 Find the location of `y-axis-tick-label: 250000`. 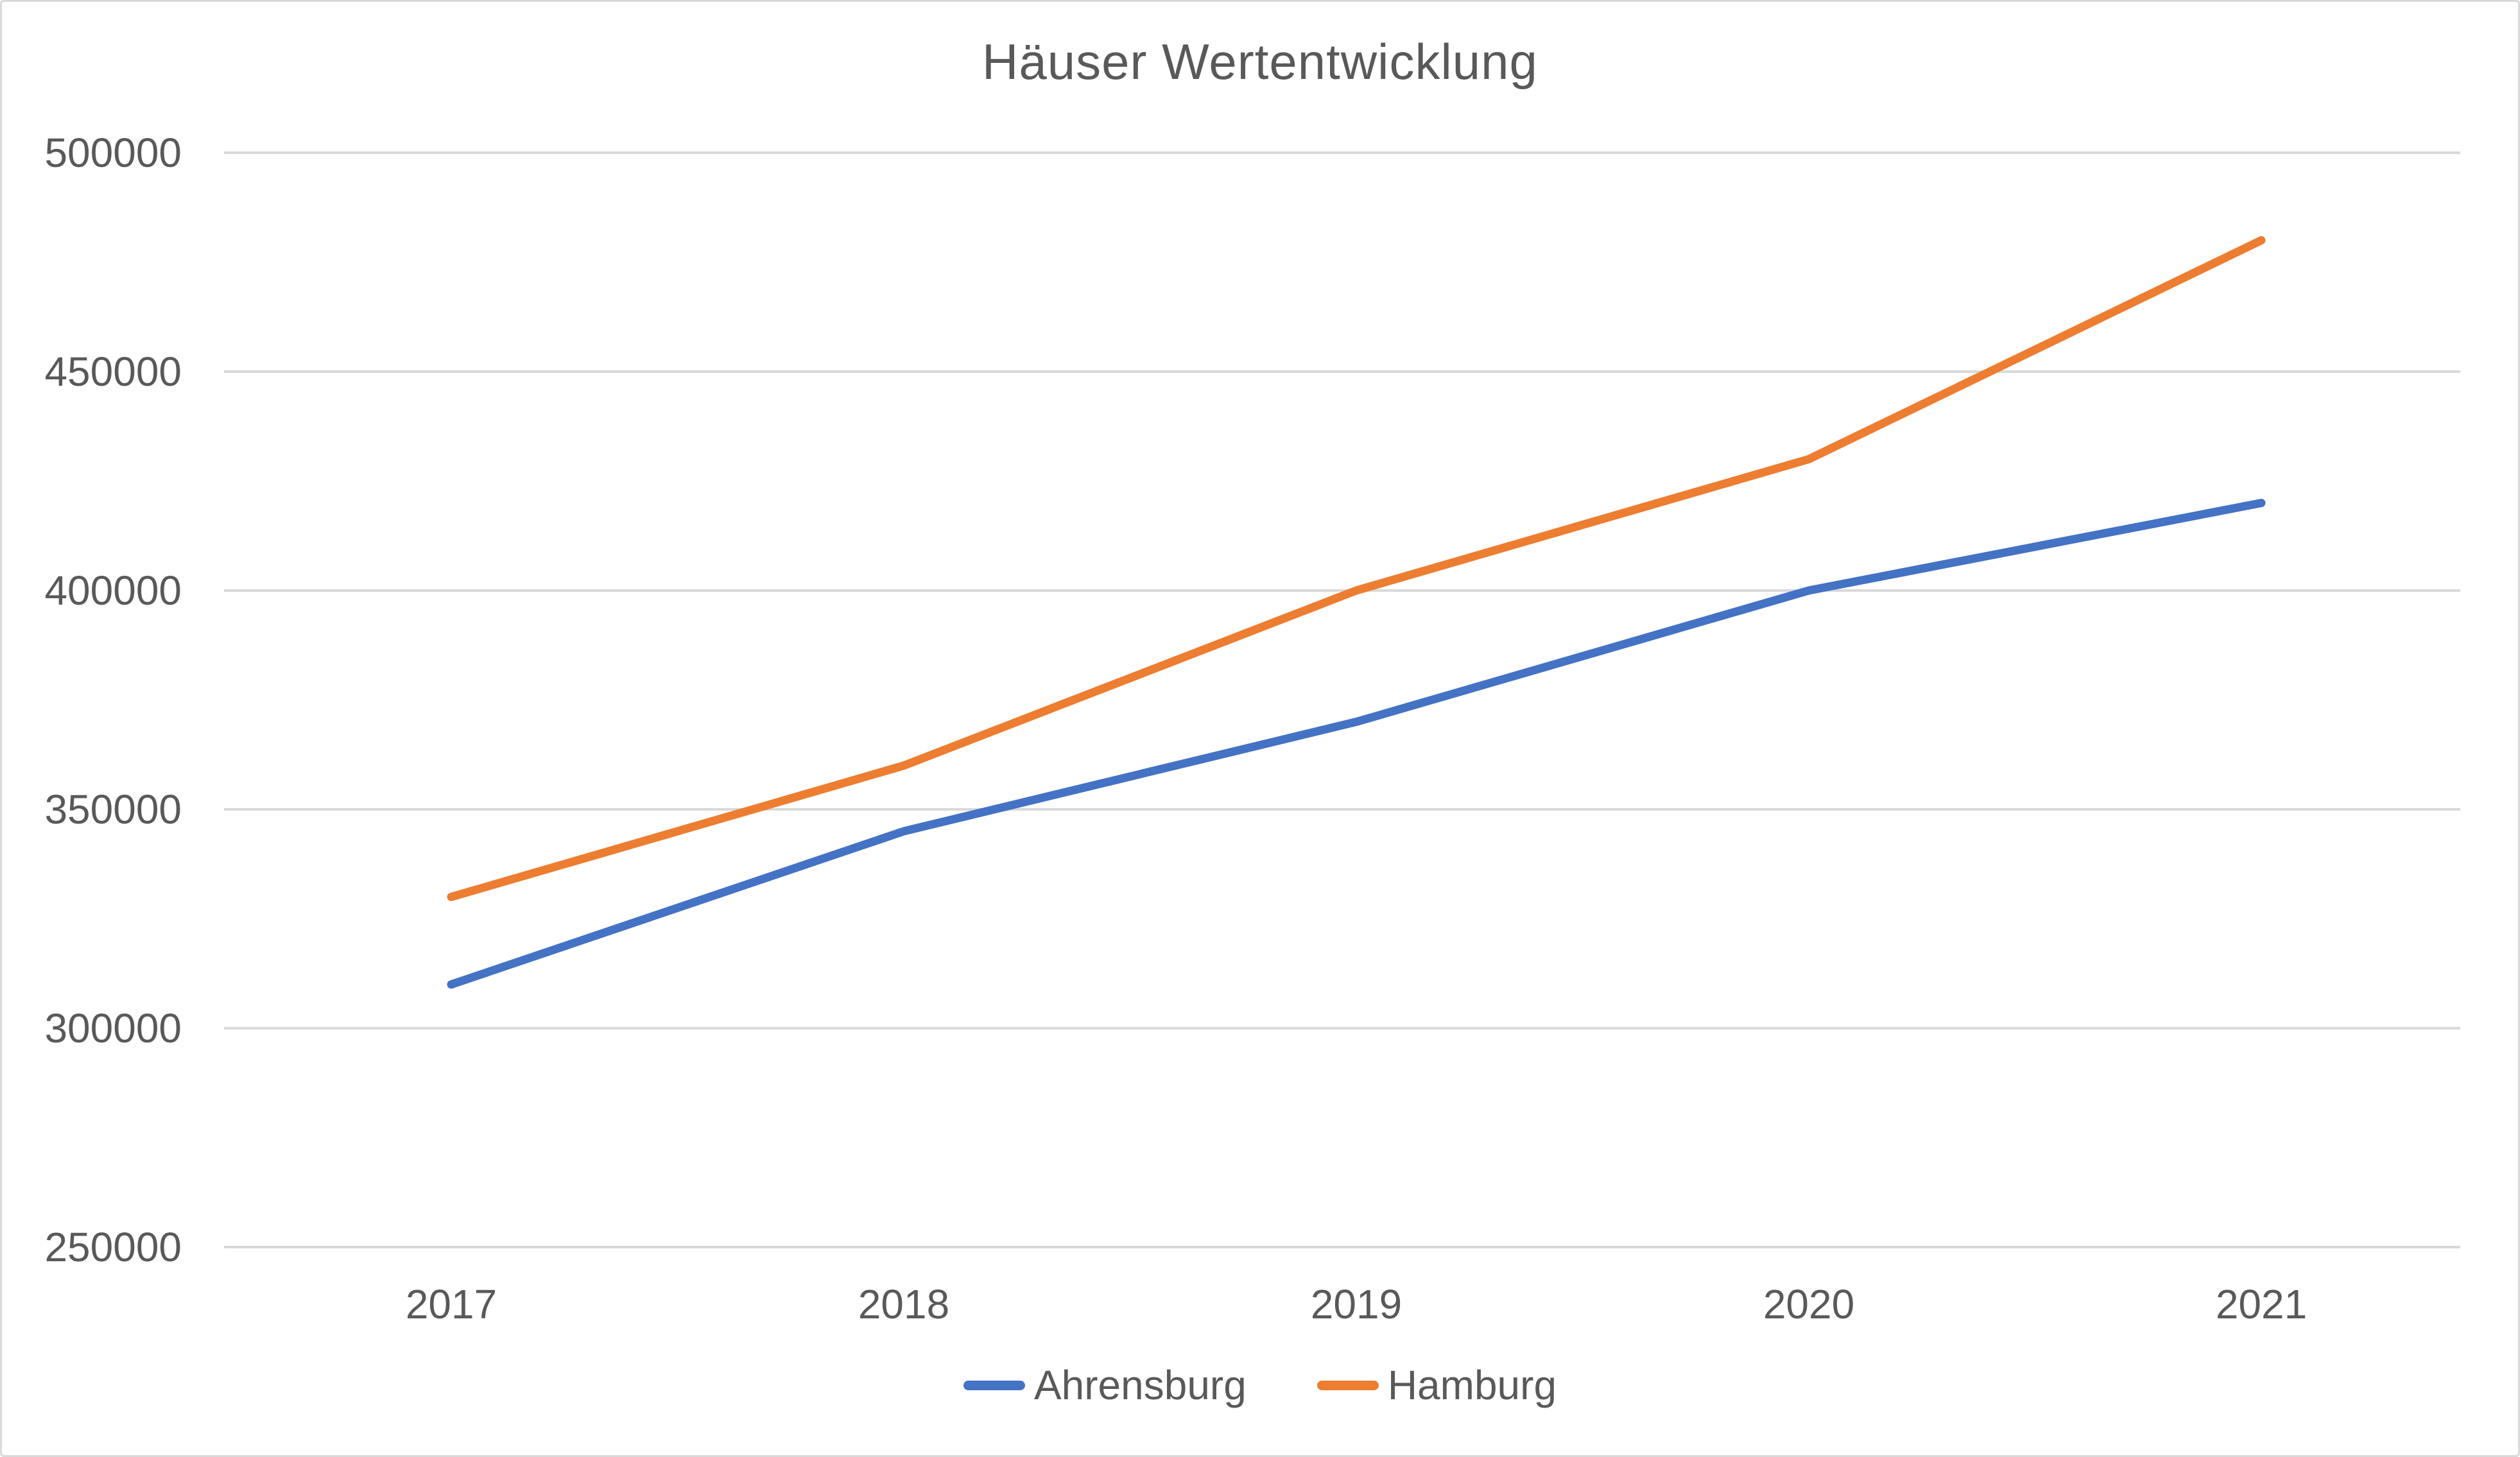

y-axis-tick-label: 250000 is located at coordinates (113, 1247).